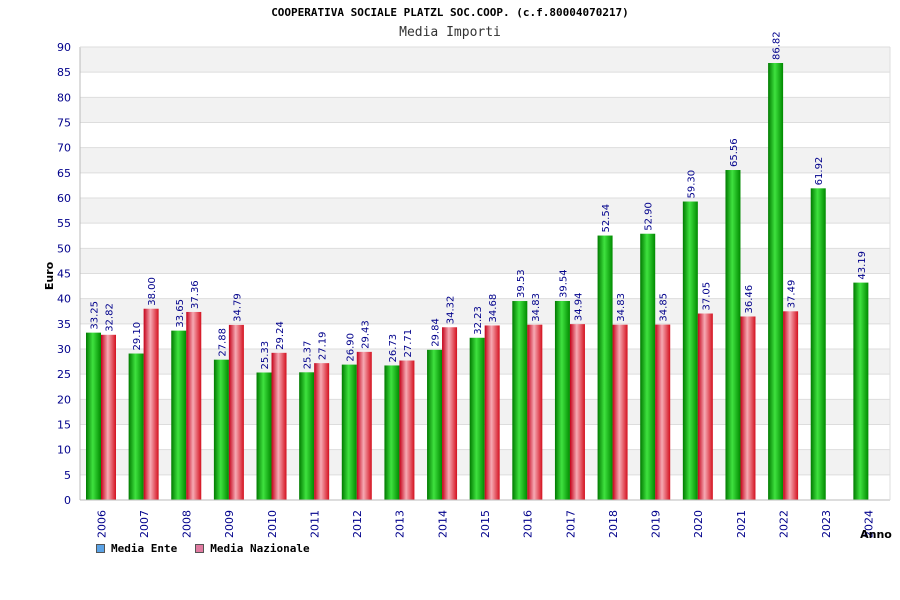 This screenshot has height=600, width=900. I want to click on data-label: 34.83, so click(536, 307).